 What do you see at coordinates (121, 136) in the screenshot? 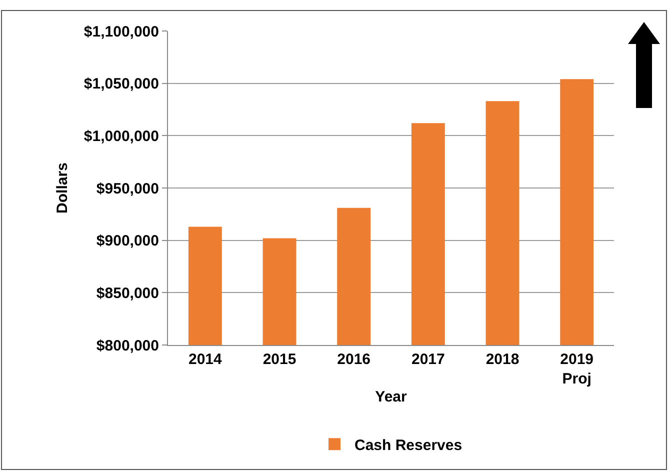
I see `y-tick-label: $1,000,000` at bounding box center [121, 136].